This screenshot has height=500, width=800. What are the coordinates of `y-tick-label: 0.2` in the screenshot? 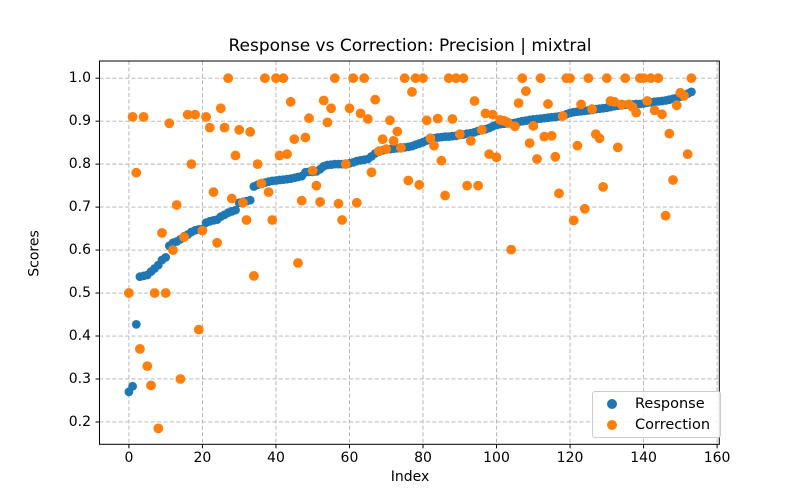 It's located at (79, 421).